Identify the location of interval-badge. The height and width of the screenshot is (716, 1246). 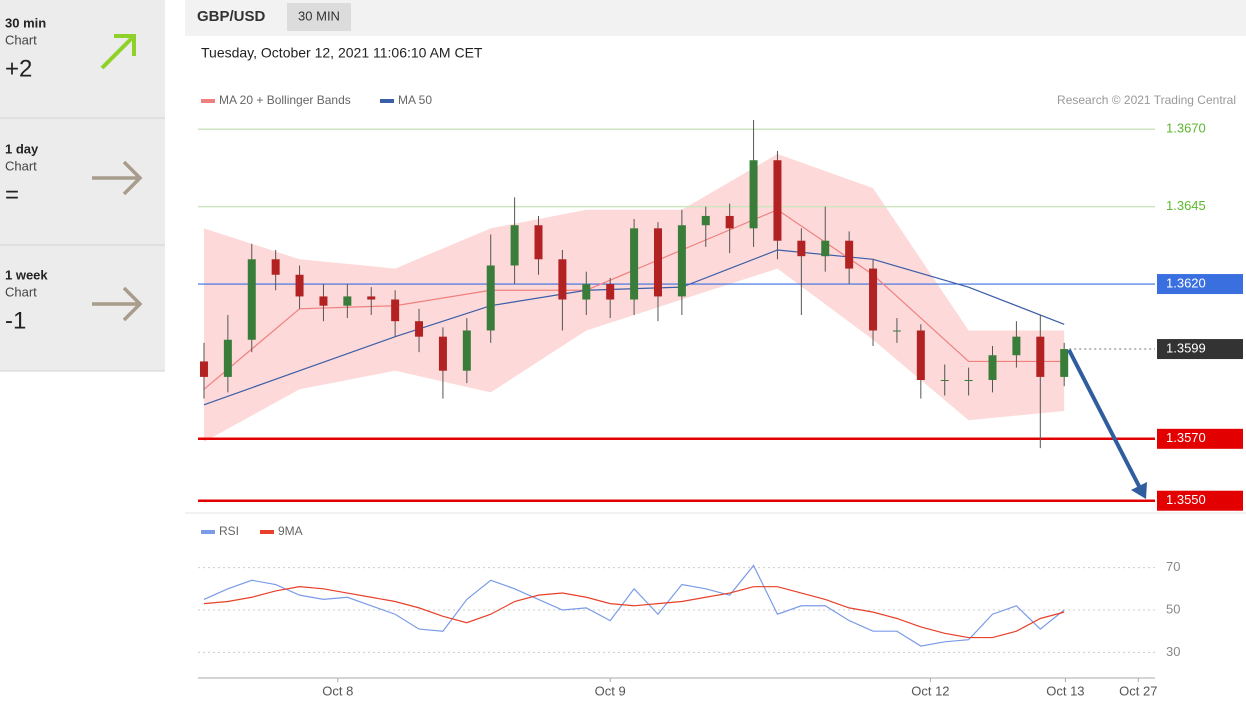
(319, 17).